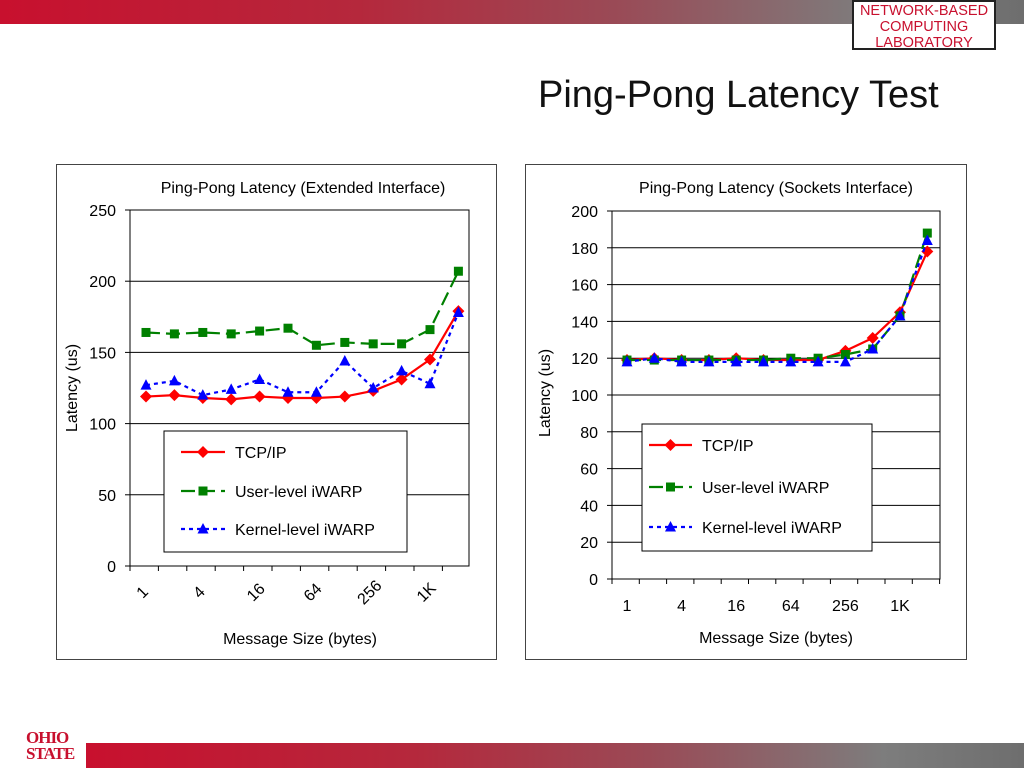 This screenshot has width=1024, height=768. Describe the element at coordinates (589, 433) in the screenshot. I see `y-tick-label: 80` at that location.